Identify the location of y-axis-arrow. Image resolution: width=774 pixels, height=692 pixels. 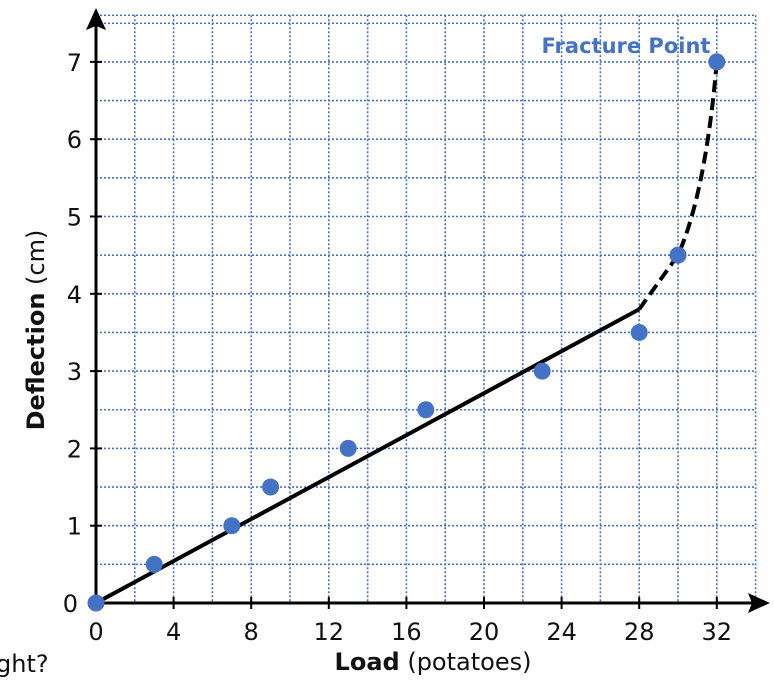
(96, 19).